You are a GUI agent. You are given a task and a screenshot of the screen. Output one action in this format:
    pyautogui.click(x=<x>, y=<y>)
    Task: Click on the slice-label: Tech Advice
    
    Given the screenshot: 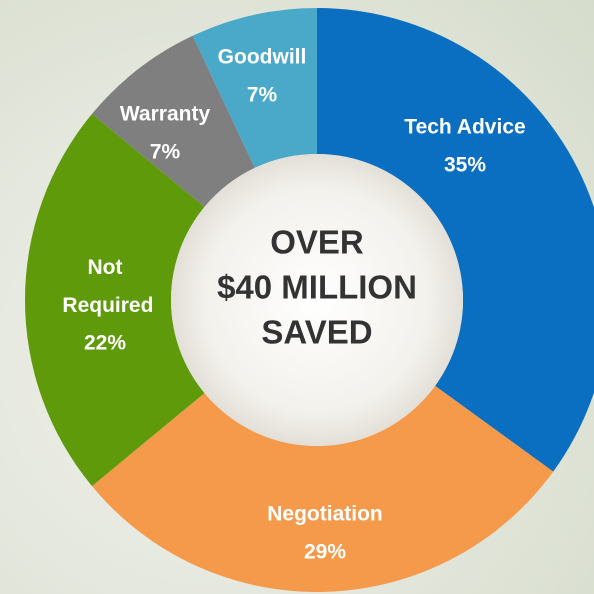 What is the action you would take?
    pyautogui.click(x=464, y=127)
    